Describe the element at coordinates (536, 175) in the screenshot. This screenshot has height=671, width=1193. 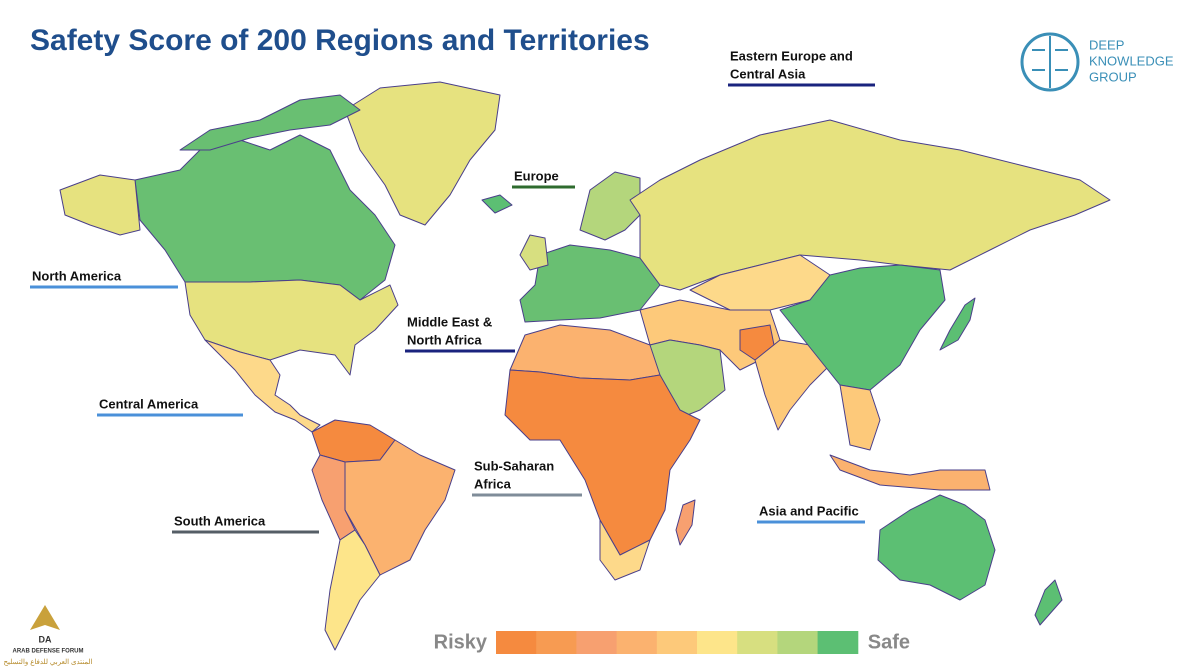
I see `region-label: Europe` at that location.